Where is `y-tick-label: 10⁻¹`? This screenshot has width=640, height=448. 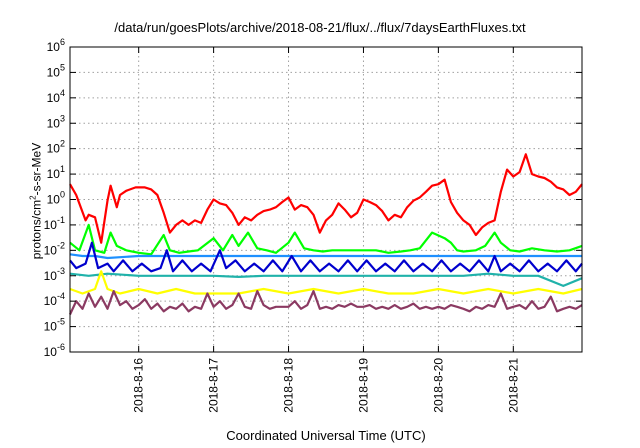 y-tick-label: 10⁻¹ is located at coordinates (54, 223).